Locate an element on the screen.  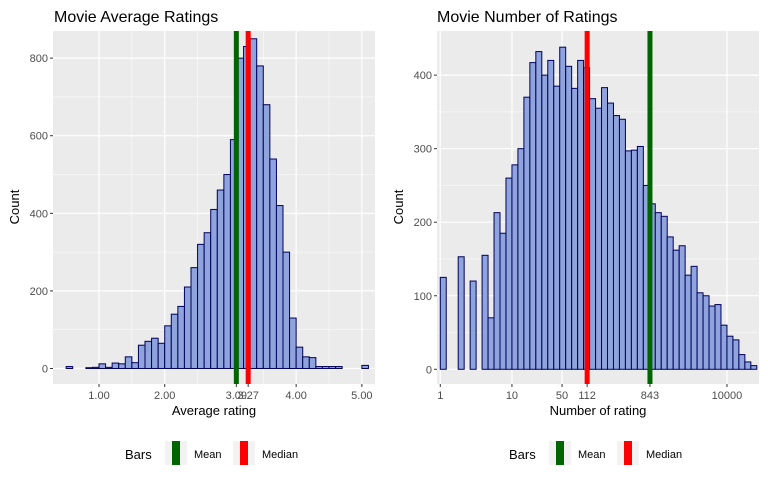
x-tick-label: 2.00 is located at coordinates (164, 396).